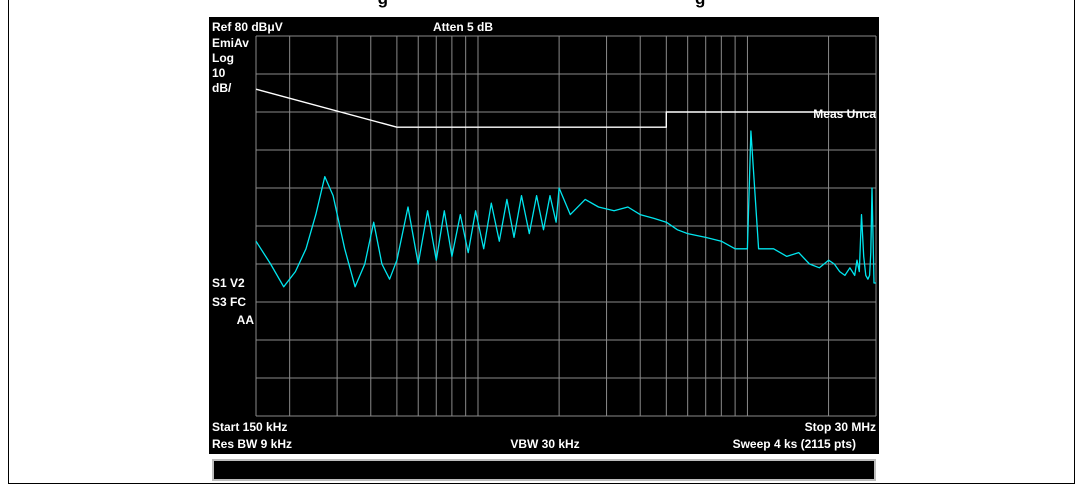  What do you see at coordinates (228, 283) in the screenshot?
I see `side-label-1: S1 V2` at bounding box center [228, 283].